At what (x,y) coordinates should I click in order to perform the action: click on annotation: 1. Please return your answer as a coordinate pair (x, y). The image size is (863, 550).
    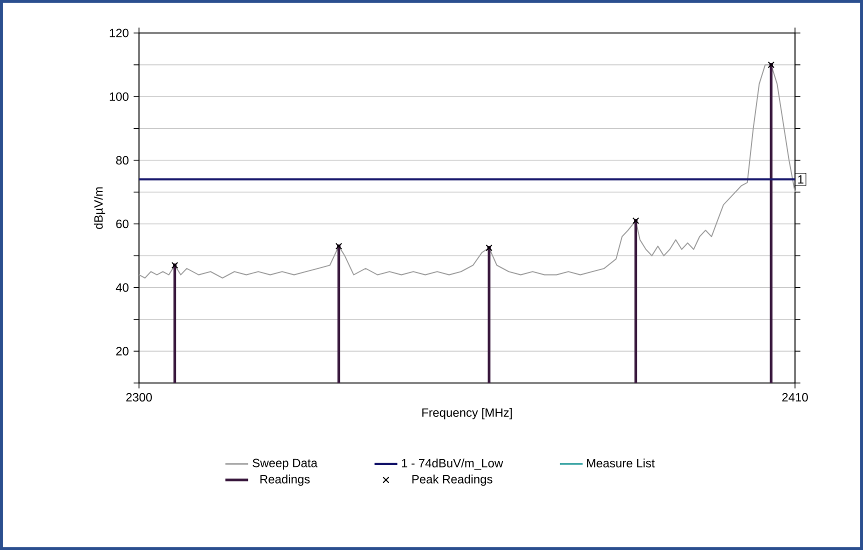
    Looking at the image, I should click on (801, 179).